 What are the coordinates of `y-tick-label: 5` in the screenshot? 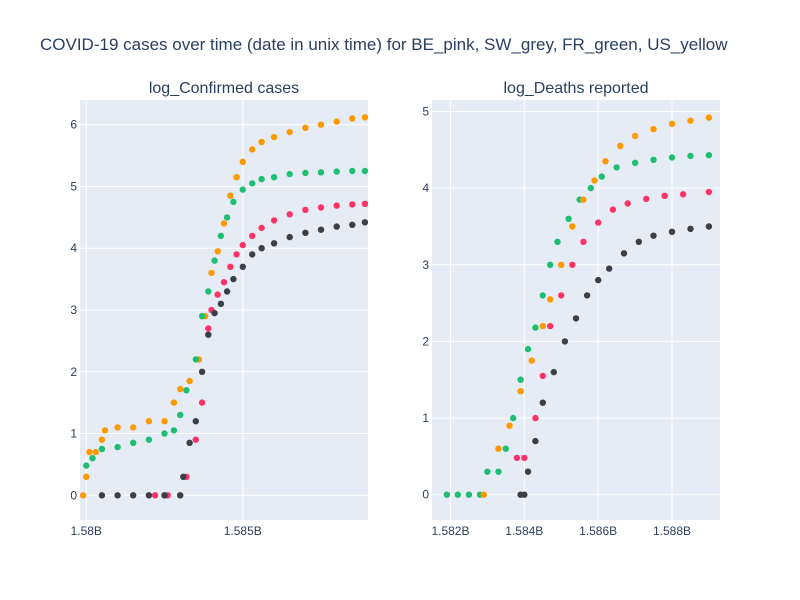 It's located at (73, 186).